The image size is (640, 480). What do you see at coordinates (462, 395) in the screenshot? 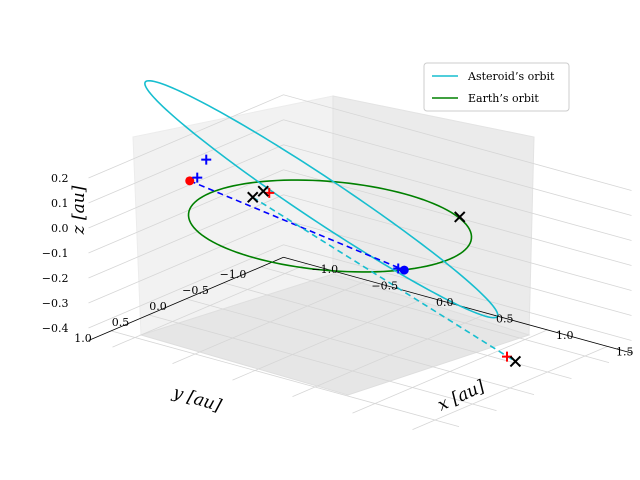
I see `x-axis-label: x [au]` at bounding box center [462, 395].